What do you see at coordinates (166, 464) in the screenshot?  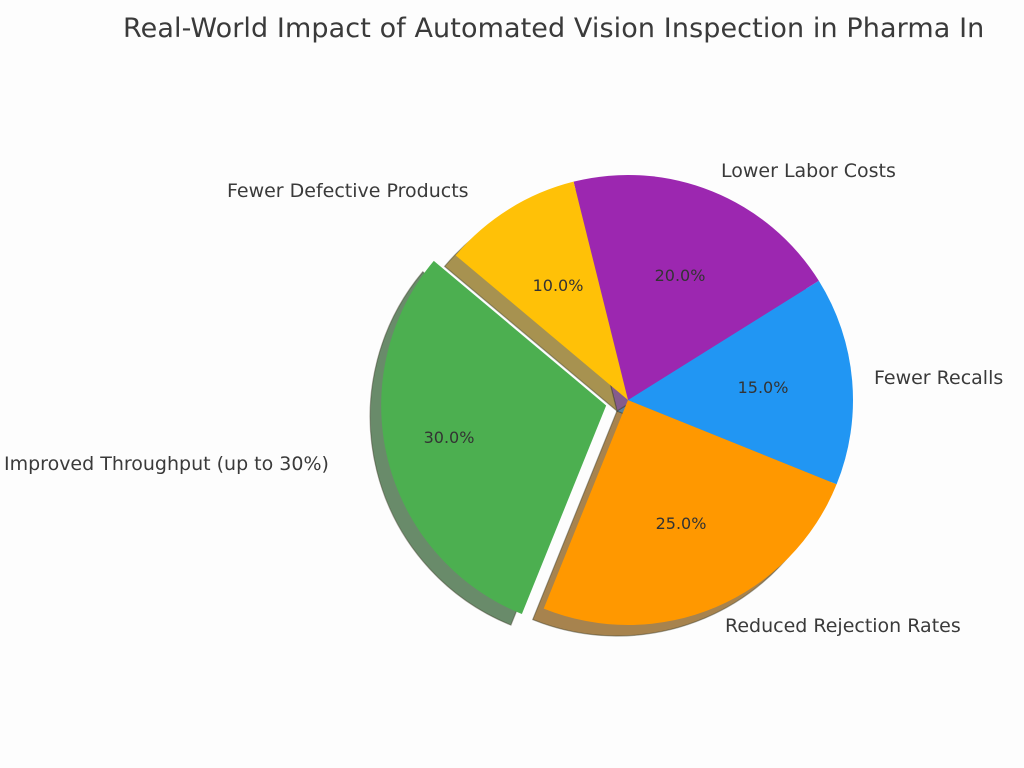 I see `slice-label-improved-throughput: Improved Throughput (up to 30%)` at bounding box center [166, 464].